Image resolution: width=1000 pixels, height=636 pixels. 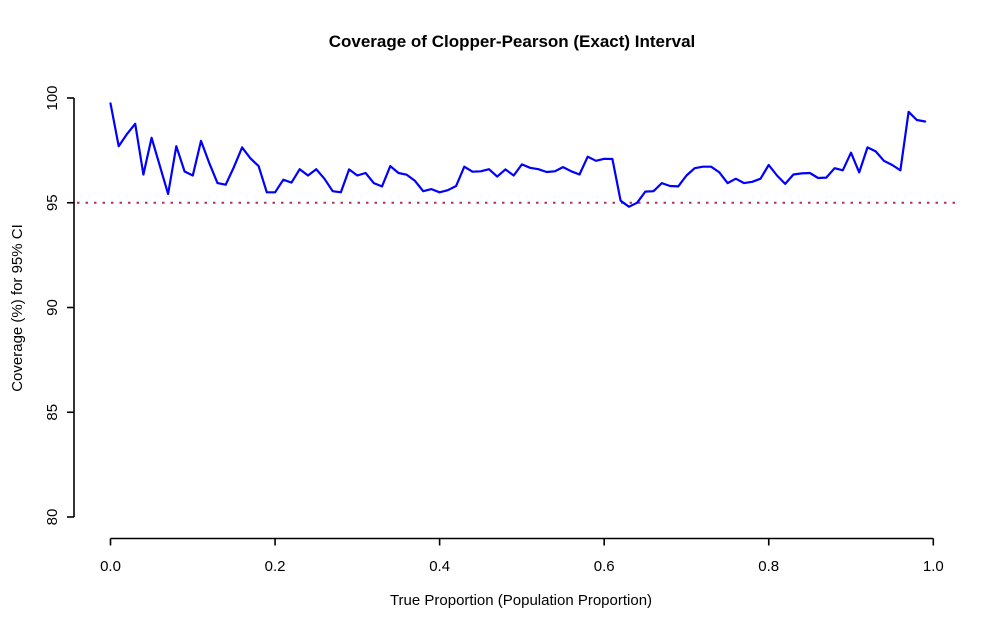 I want to click on x-tick-label: 0.8, so click(x=768, y=566).